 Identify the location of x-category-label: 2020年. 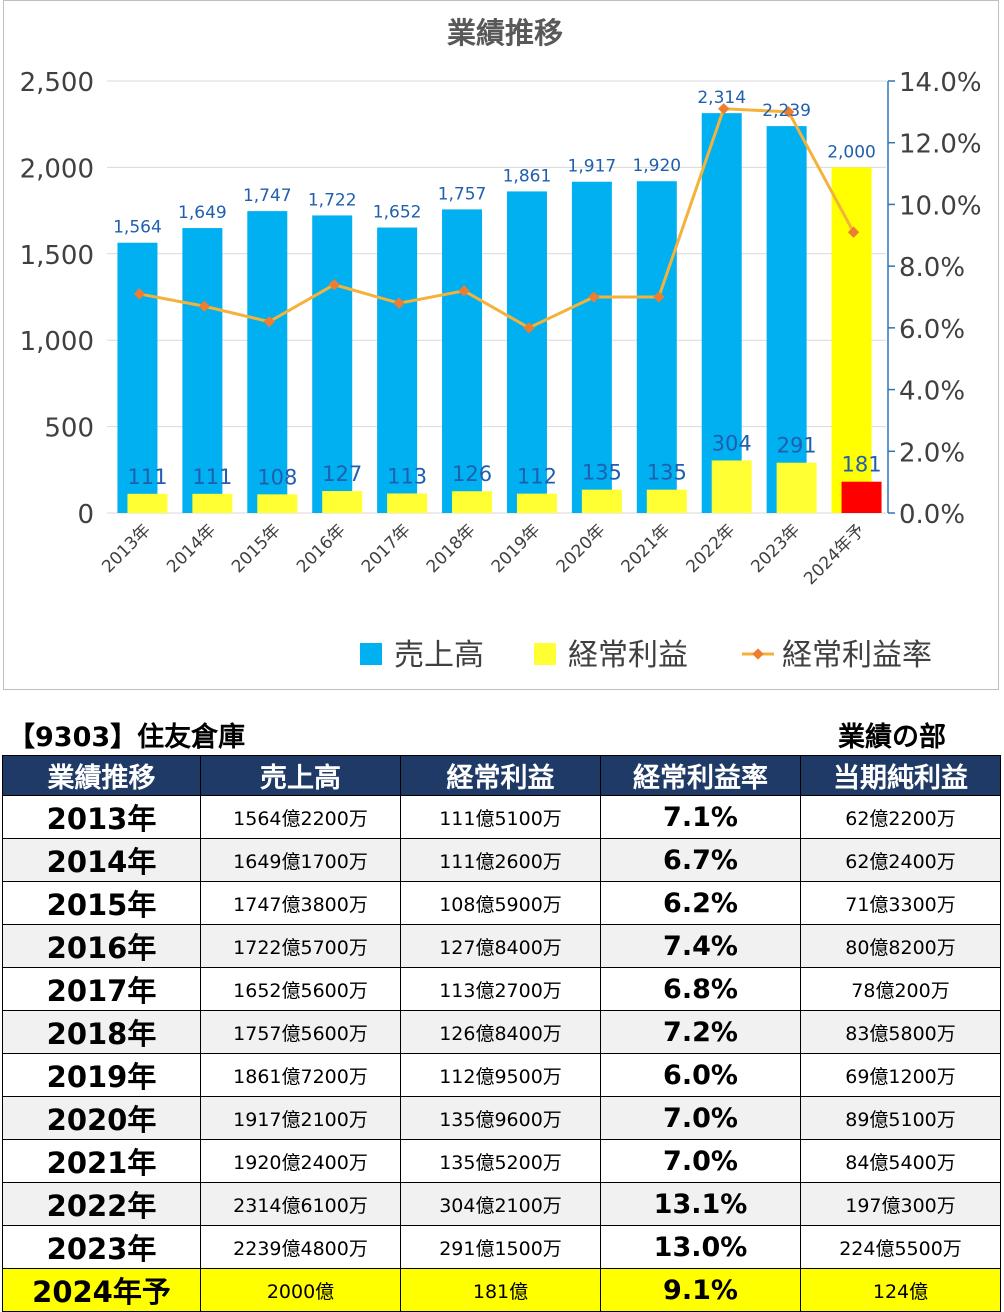
(581, 548).